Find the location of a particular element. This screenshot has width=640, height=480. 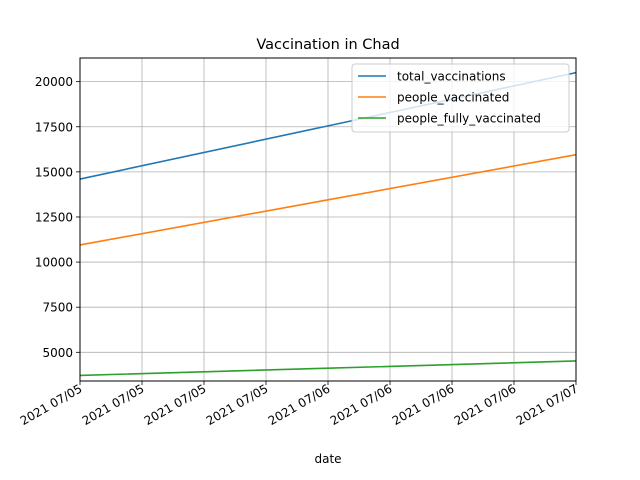

legend-label: people_vaccinated is located at coordinates (453, 98).